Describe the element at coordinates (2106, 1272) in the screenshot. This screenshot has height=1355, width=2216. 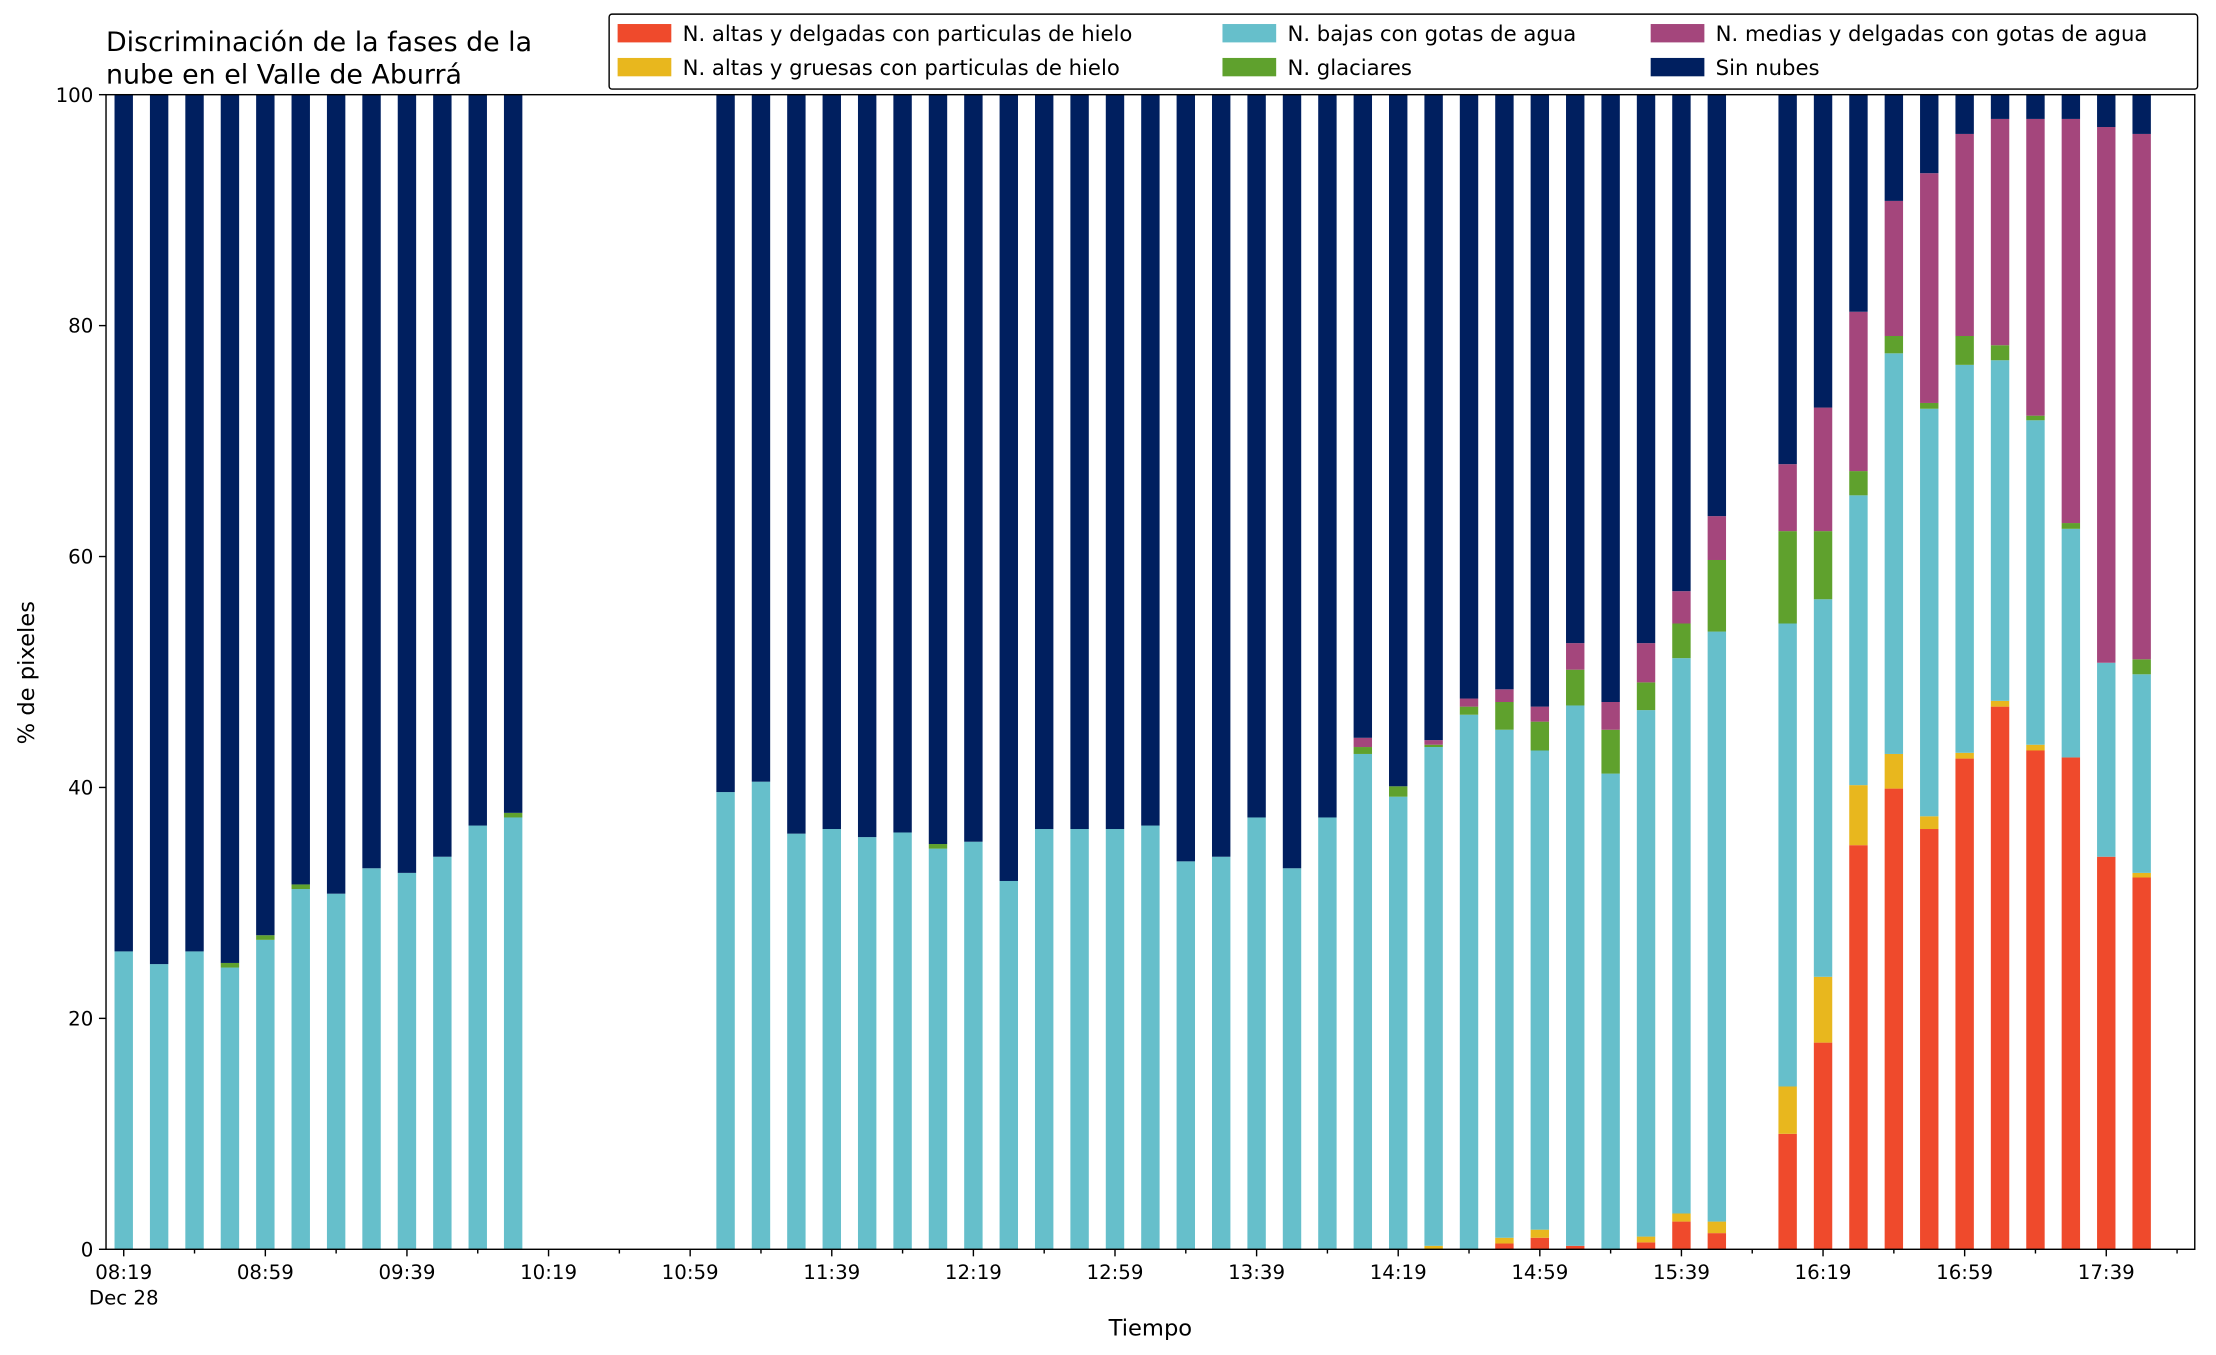
I see `x-tick-label: 17:39` at that location.